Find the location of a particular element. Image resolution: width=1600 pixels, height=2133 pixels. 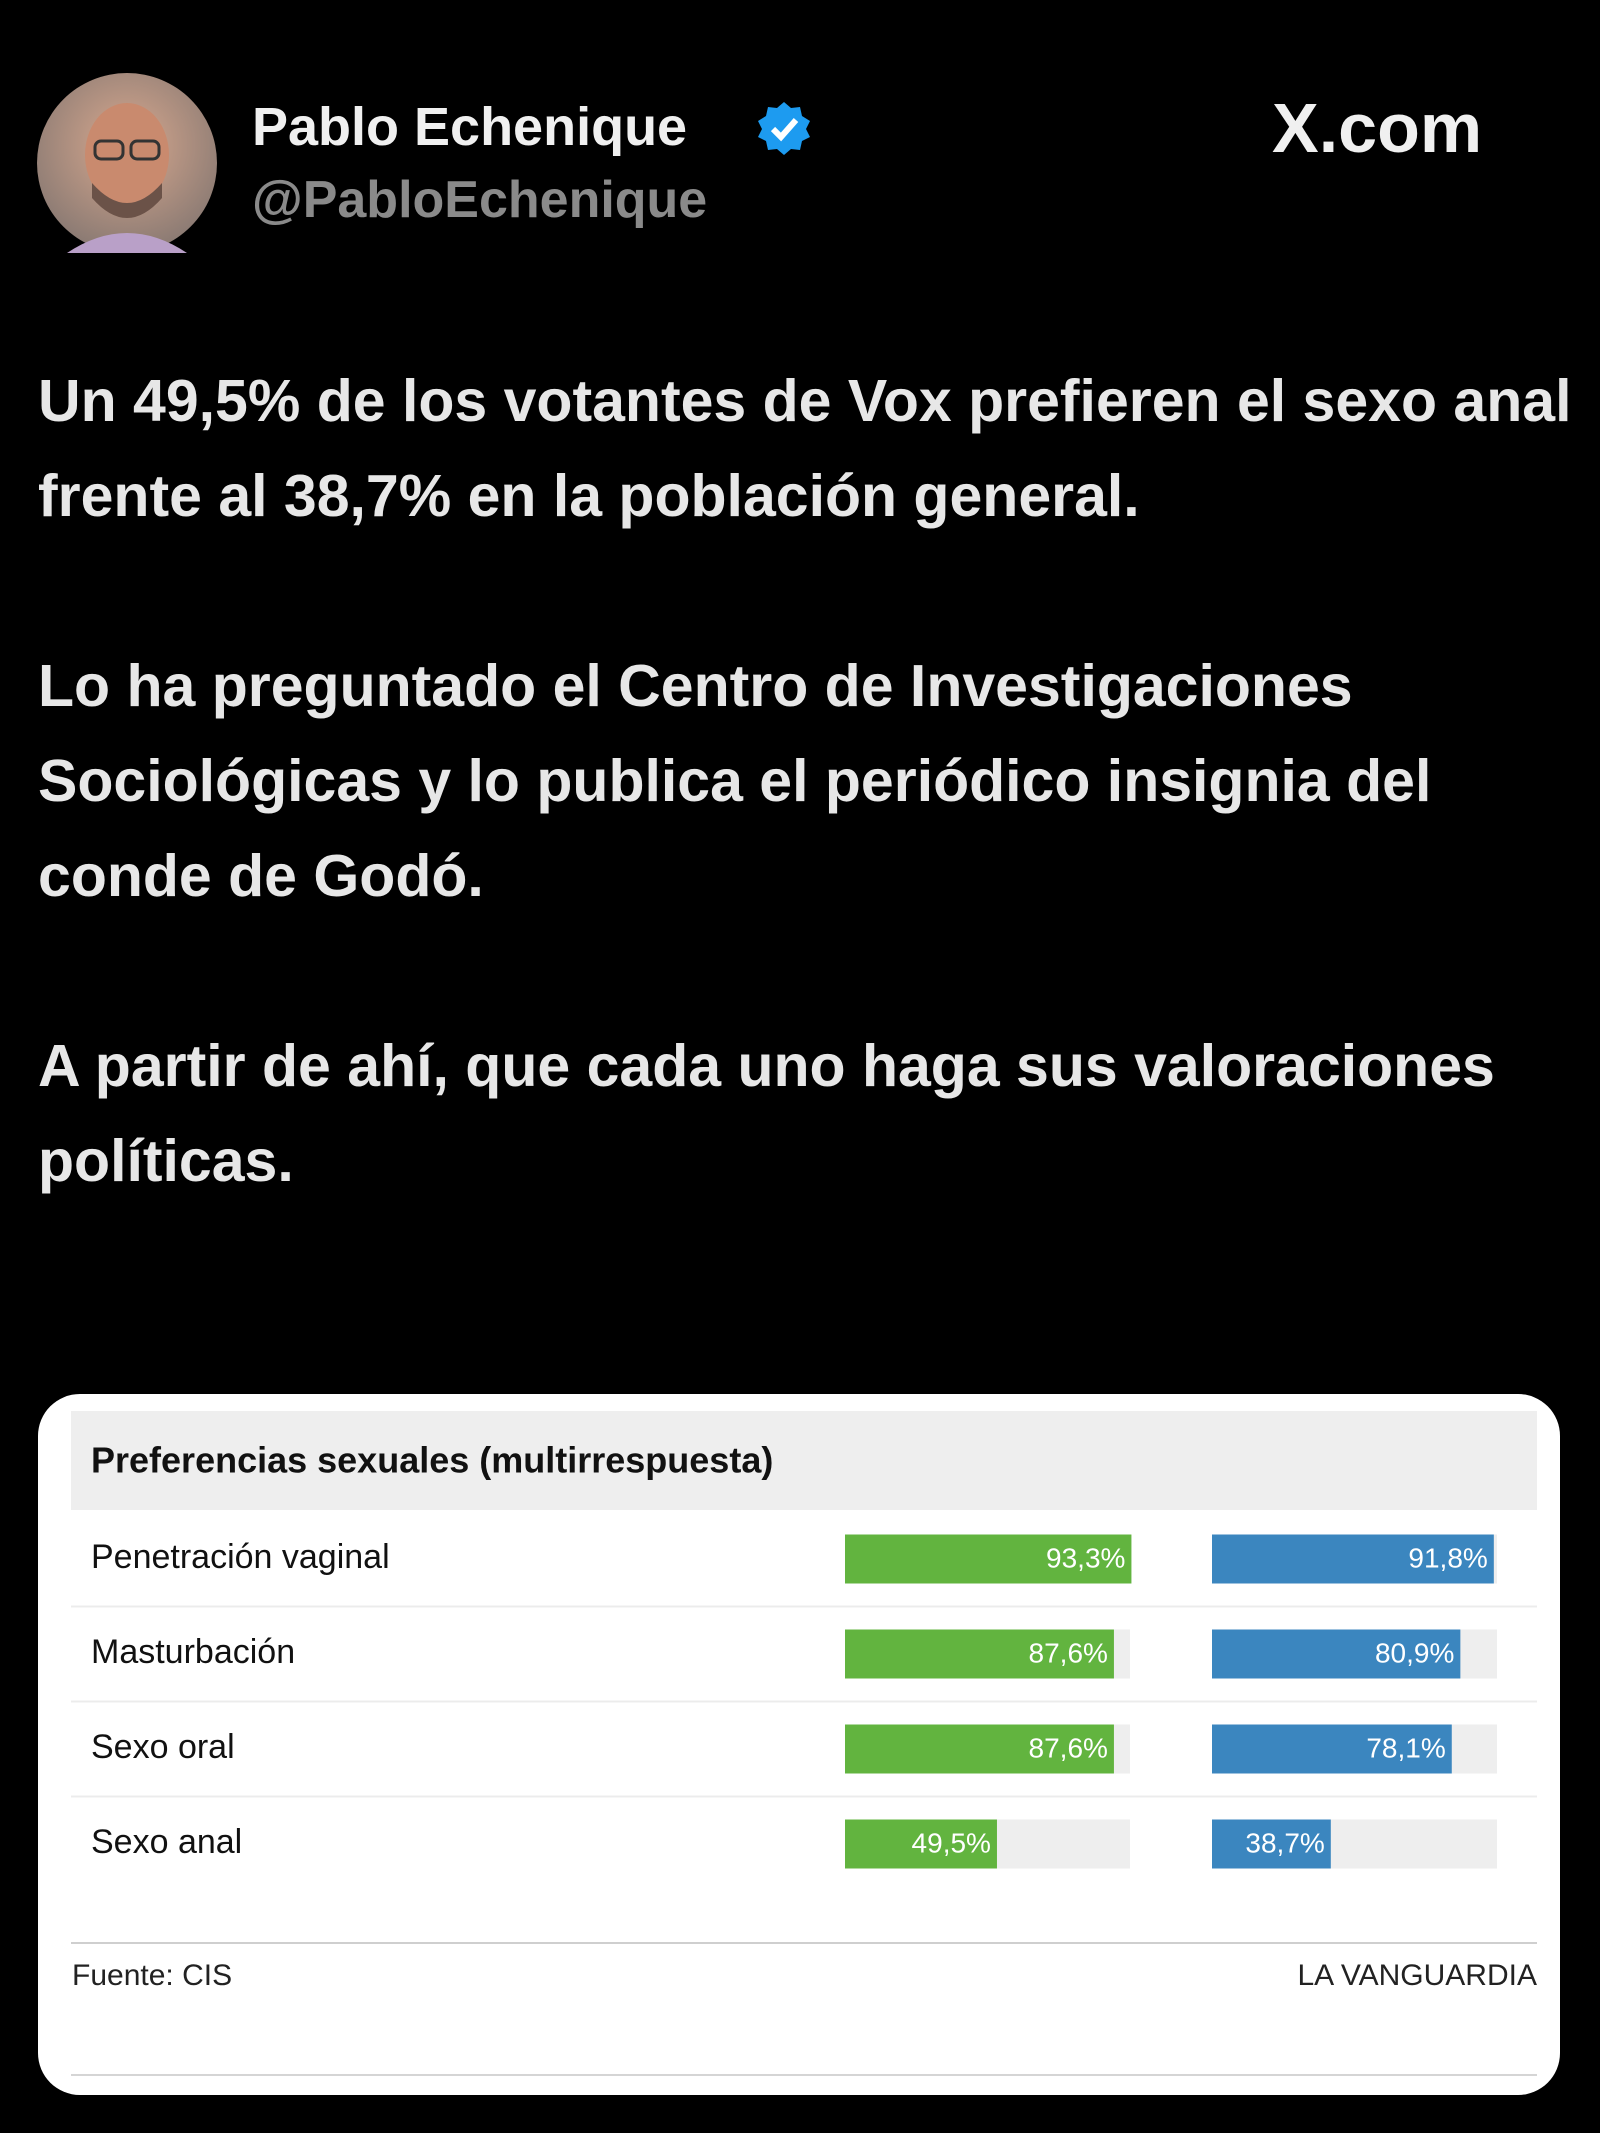

site-label: X.com is located at coordinates (1377, 128).